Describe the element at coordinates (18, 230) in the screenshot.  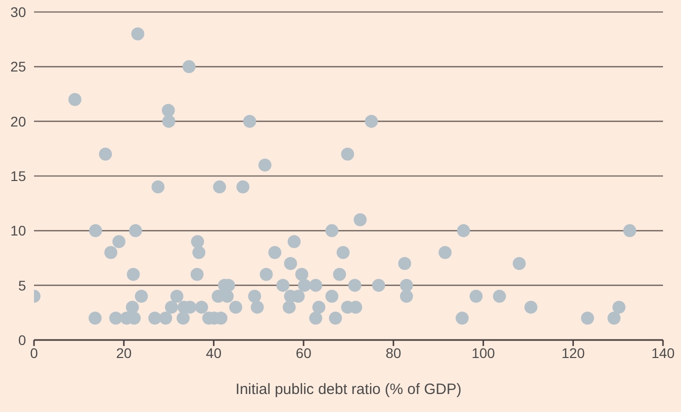
I see `y-tick-label: 10` at that location.